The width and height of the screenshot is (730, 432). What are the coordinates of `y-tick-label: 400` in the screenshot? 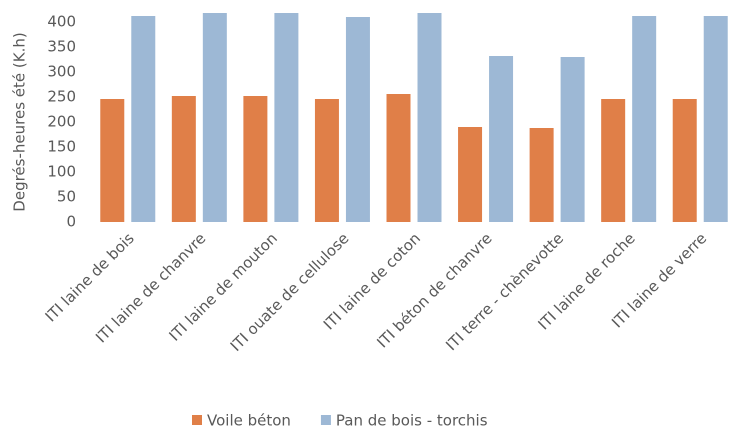 It's located at (61, 22).